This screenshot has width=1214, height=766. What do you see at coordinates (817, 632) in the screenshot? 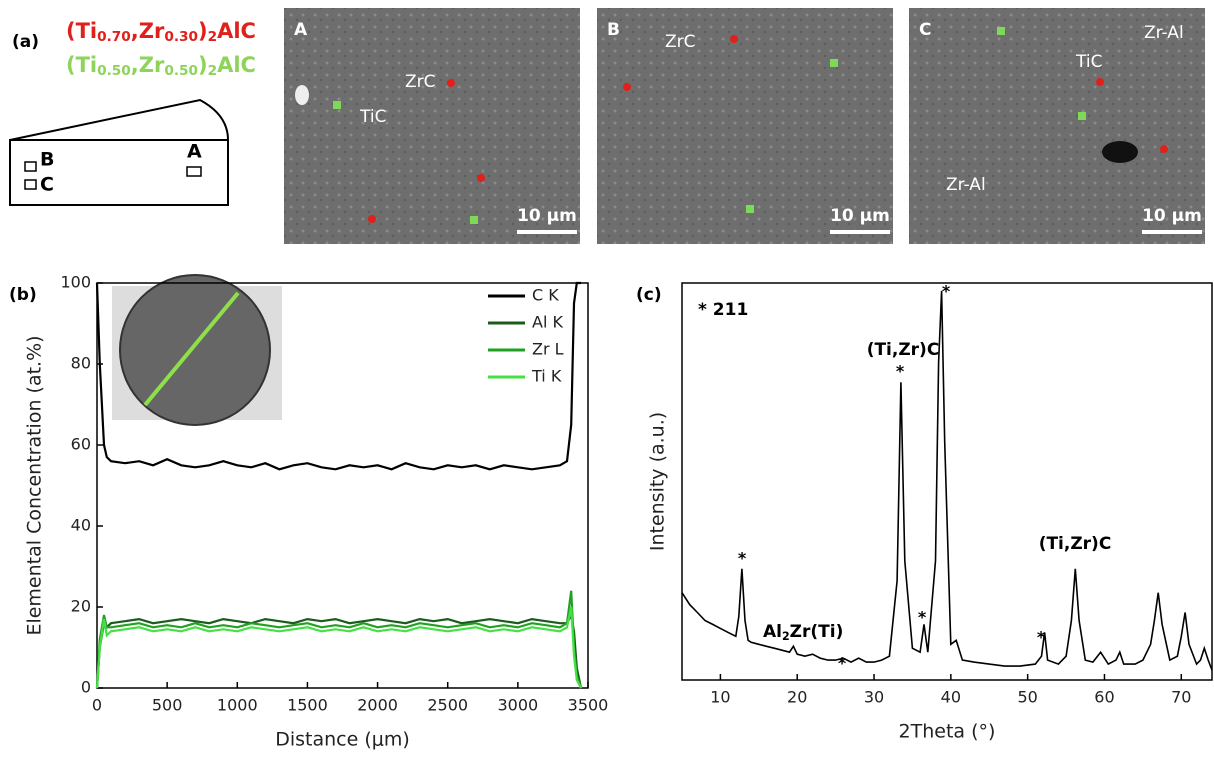
I see `annotation-part: Zr(Ti)` at bounding box center [817, 632].